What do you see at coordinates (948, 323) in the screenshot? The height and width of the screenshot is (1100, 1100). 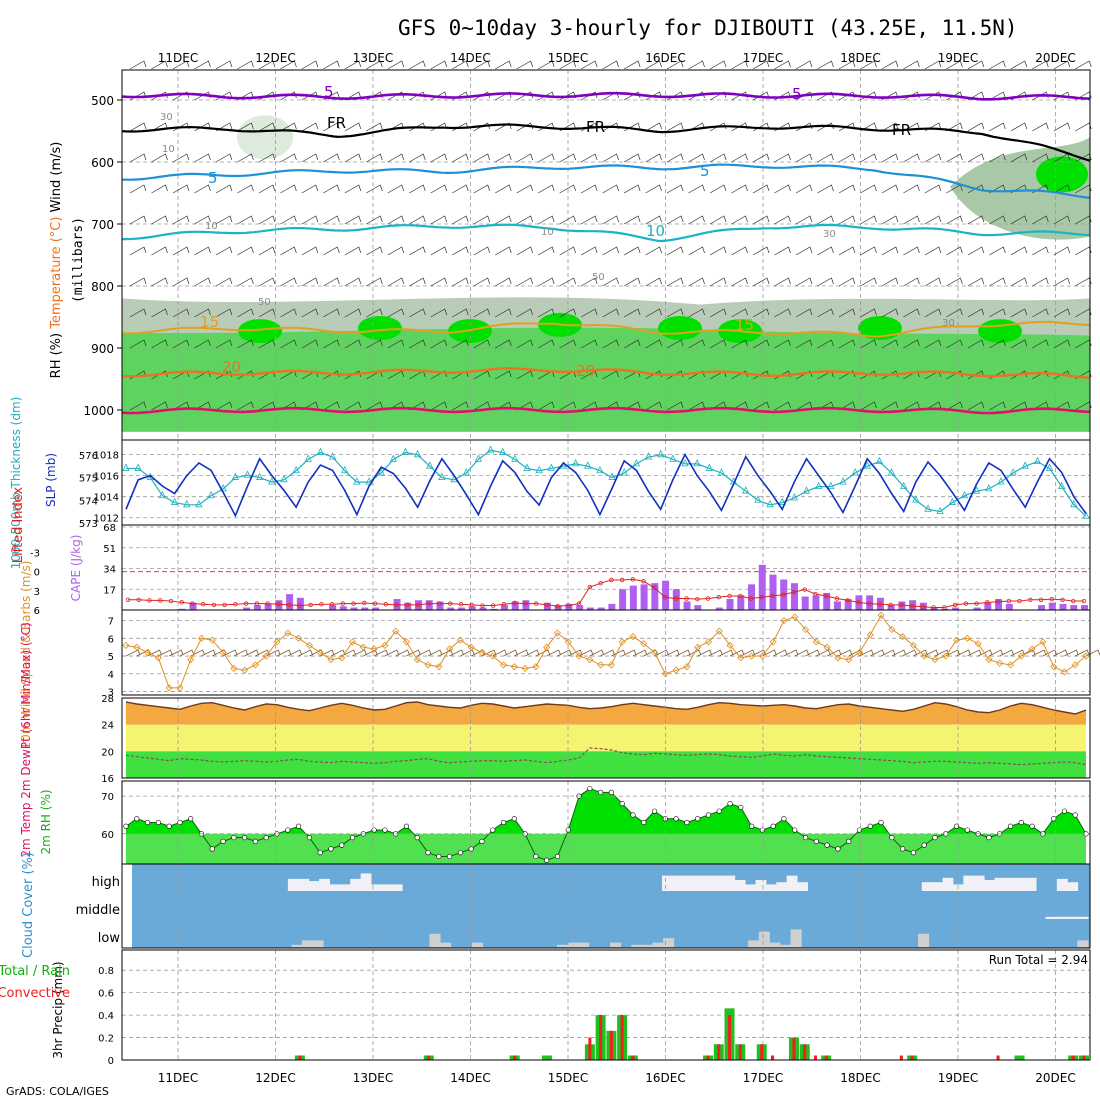 I see `contour-label: 30` at bounding box center [948, 323].